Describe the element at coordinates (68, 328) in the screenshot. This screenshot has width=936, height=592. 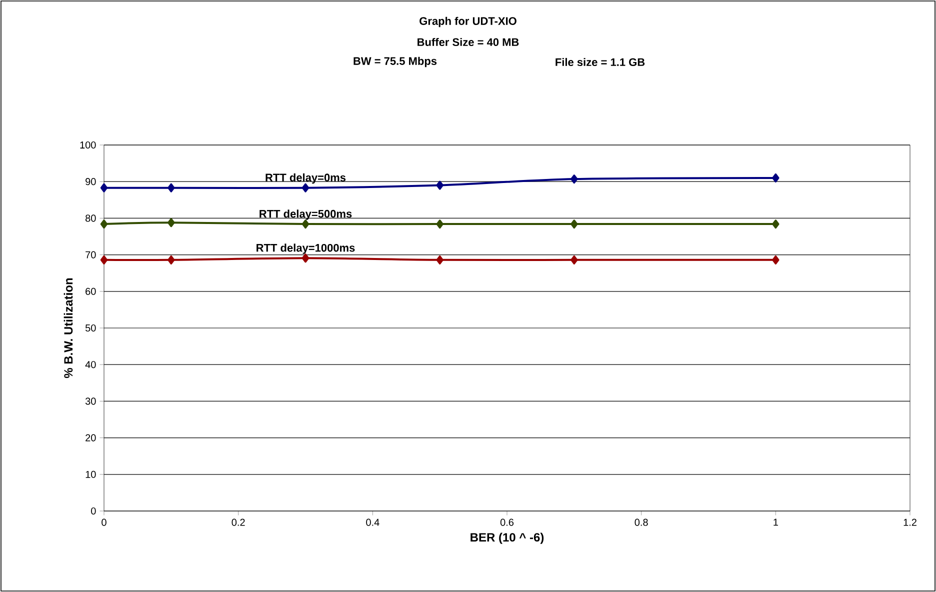
I see `y-axis-title: % B.W. Utilization` at that location.